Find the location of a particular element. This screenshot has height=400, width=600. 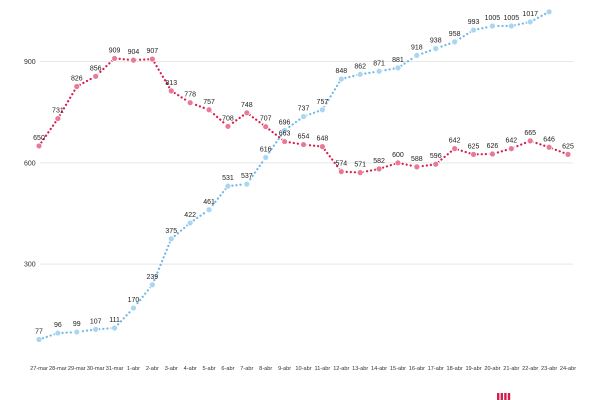

y-tick-label: 300 is located at coordinates (30, 265).